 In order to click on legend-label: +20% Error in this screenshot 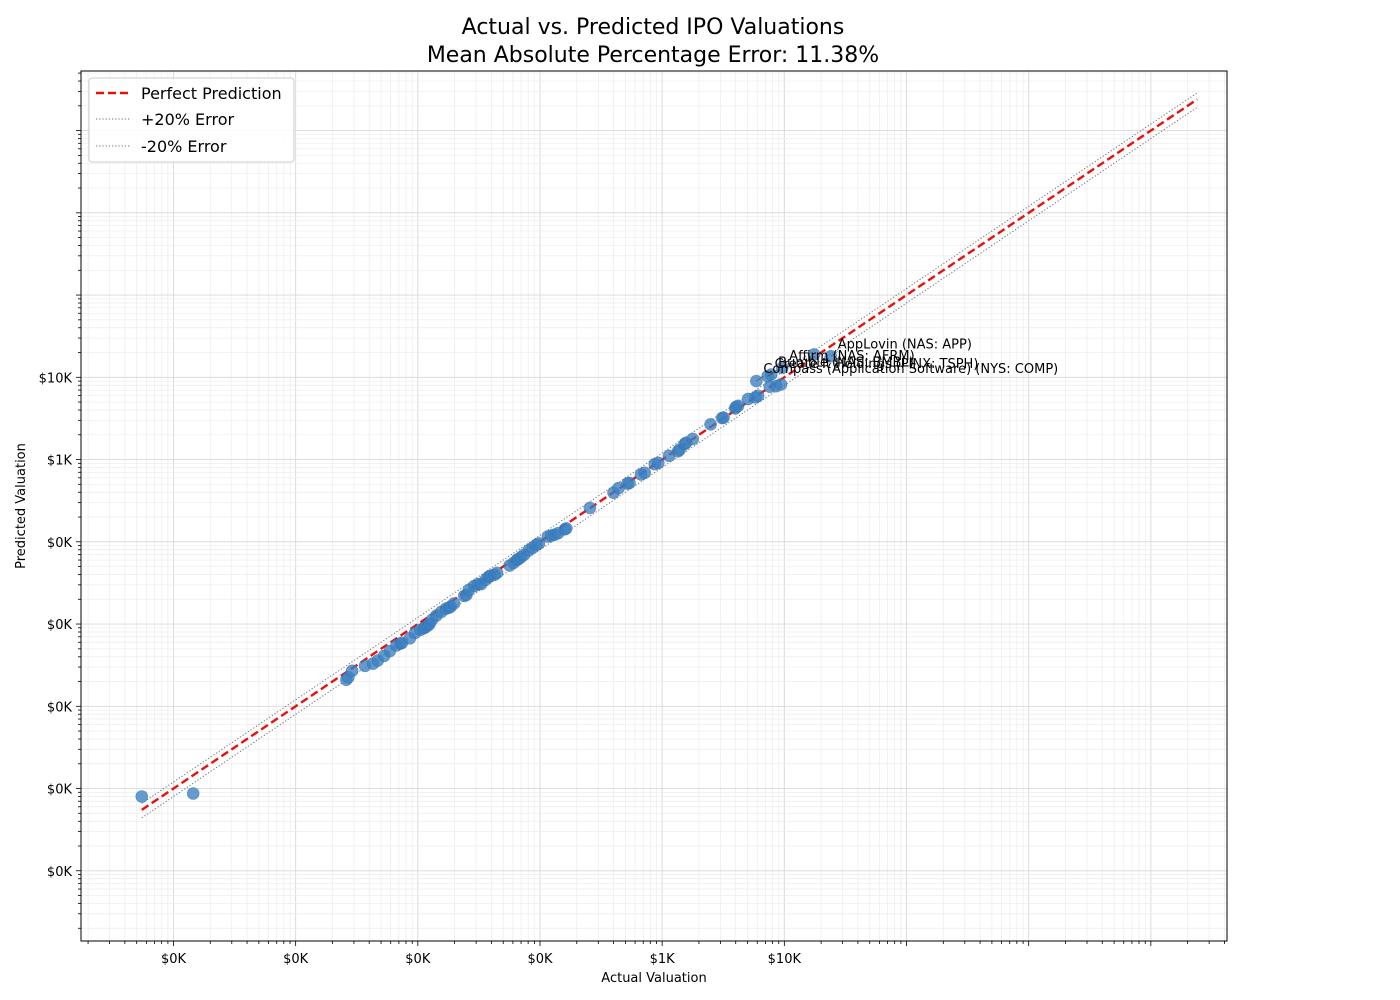, I will do `click(187, 119)`.